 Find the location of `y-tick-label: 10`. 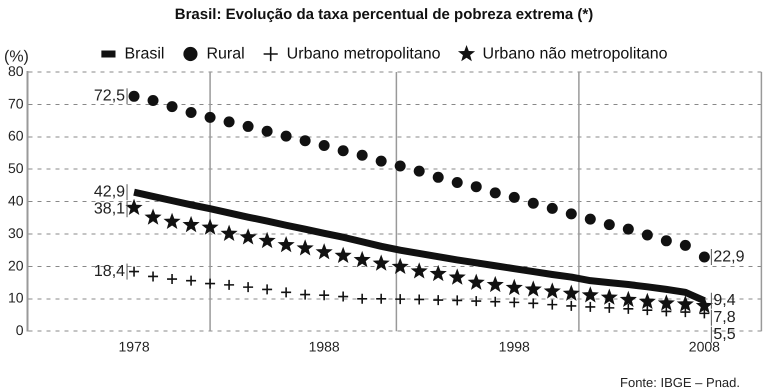

y-tick-label: 10 is located at coordinates (16, 298).